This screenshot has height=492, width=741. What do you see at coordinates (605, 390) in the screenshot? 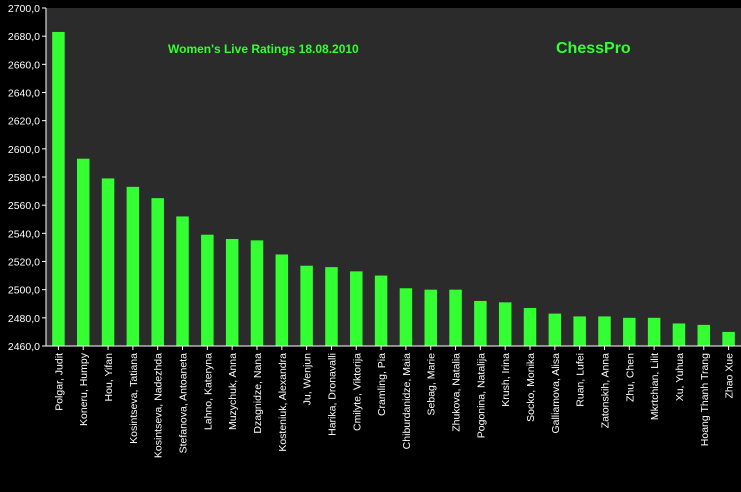
I see `x-tick-label: Zatonskih, Anna` at bounding box center [605, 390].